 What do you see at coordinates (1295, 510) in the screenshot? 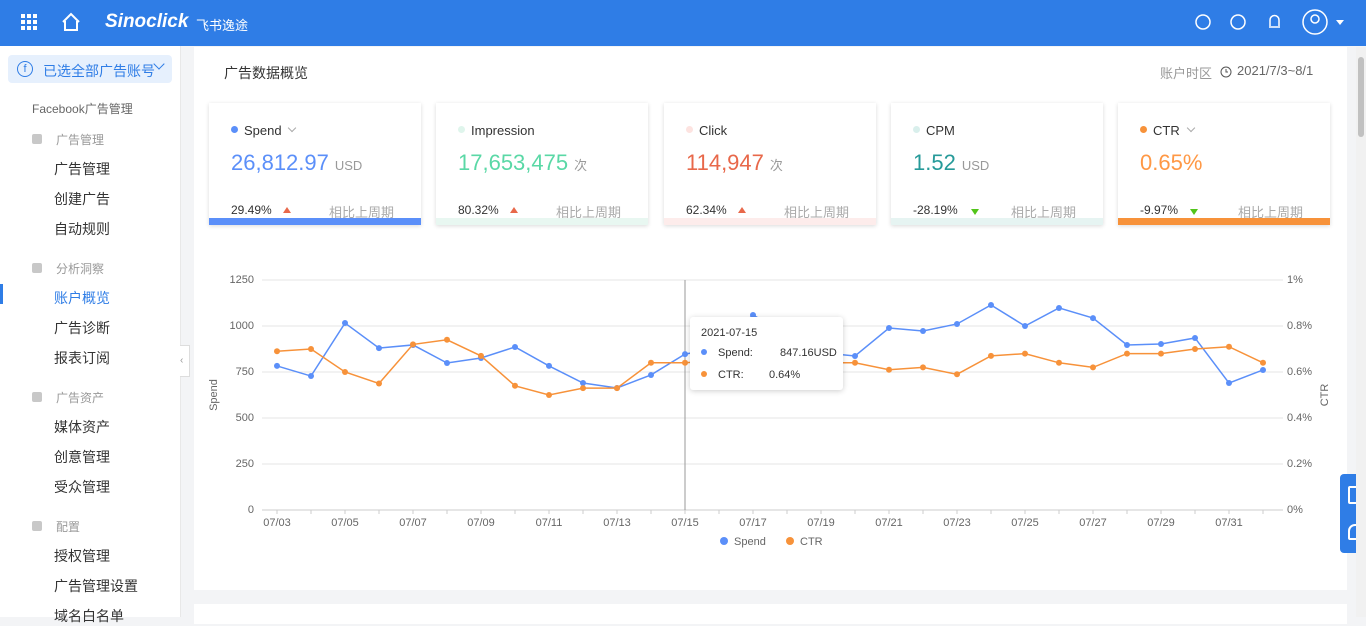
I see `y2-tick-label: 0%` at bounding box center [1295, 510].